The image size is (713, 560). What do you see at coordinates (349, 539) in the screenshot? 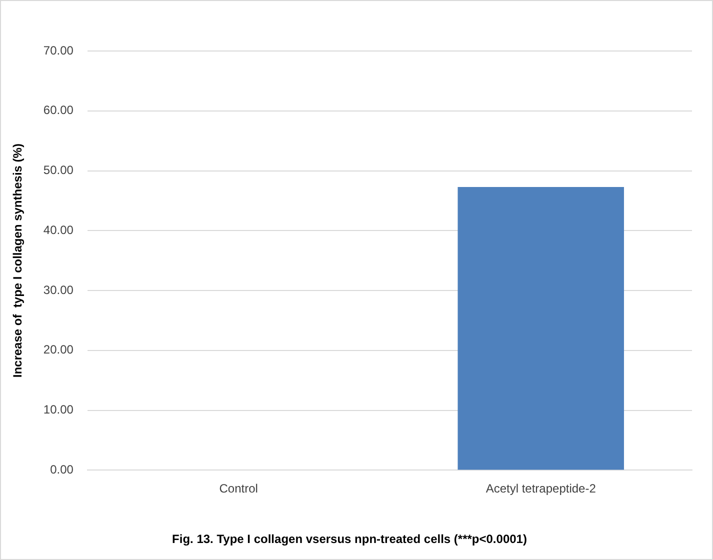
I see `text: Fig. 13. Type I collagen vsersus npn-treated cells (***p<0.0001)` at bounding box center [349, 539].